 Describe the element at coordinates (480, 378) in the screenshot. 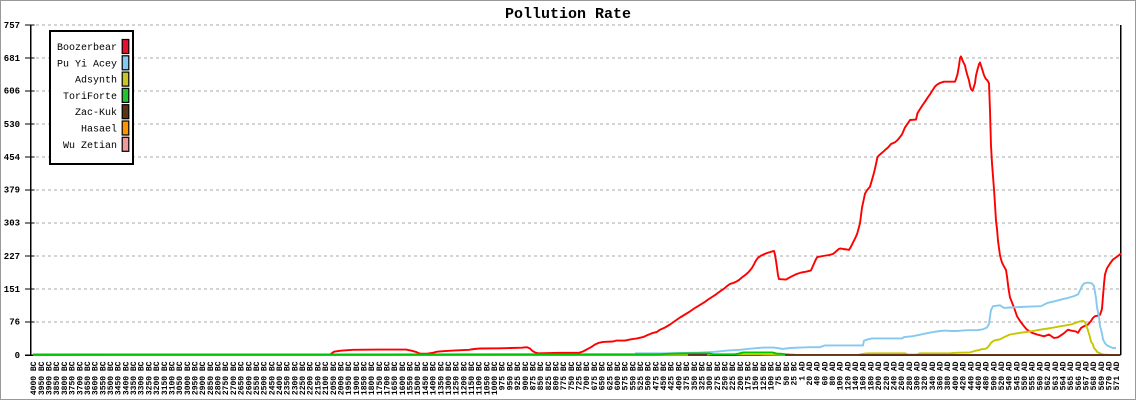

I see `svg-text: 1100 BC` at that location.